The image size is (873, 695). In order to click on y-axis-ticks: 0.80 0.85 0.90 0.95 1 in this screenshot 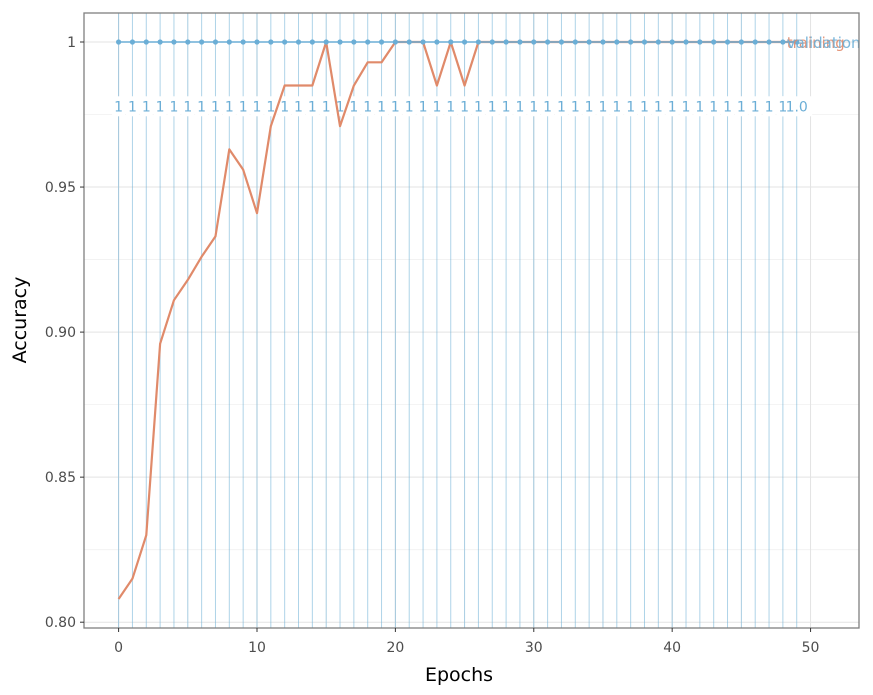, I will do `click(64, 333)`.